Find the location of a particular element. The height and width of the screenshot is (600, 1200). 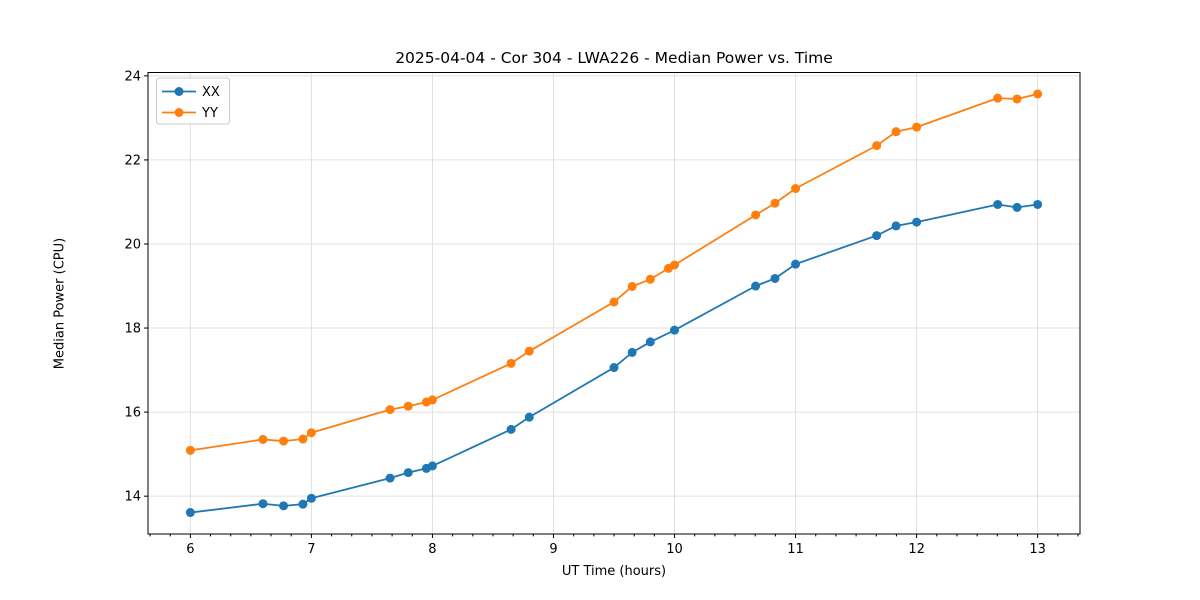

legend-label: XX is located at coordinates (211, 92).